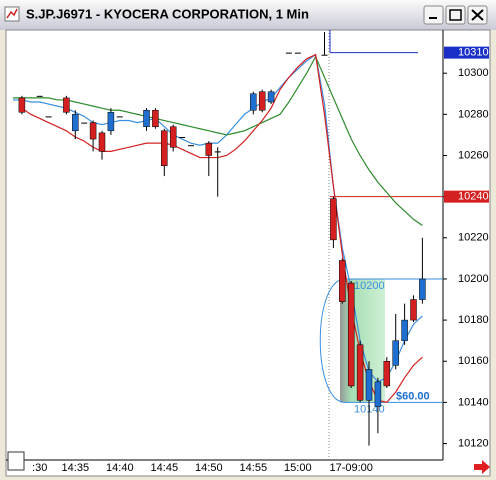 Image resolution: width=496 pixels, height=480 pixels. Describe the element at coordinates (165, 468) in the screenshot. I see `x-tick-label: 14:45` at that location.